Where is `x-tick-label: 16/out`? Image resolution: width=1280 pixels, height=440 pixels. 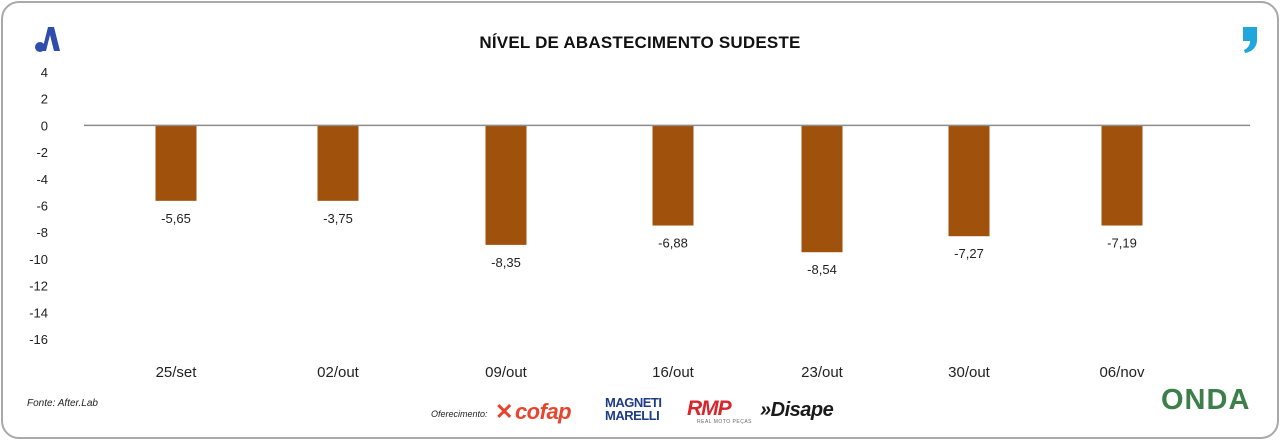
x-tick-label: 16/out is located at coordinates (673, 372).